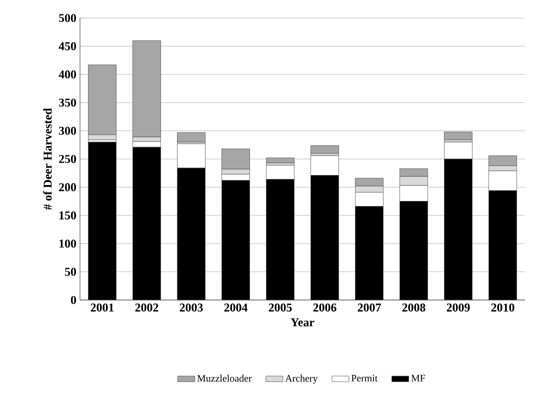 This screenshot has width=538, height=415. What do you see at coordinates (67, 130) in the screenshot?
I see `y-tick-label: 300` at bounding box center [67, 130].